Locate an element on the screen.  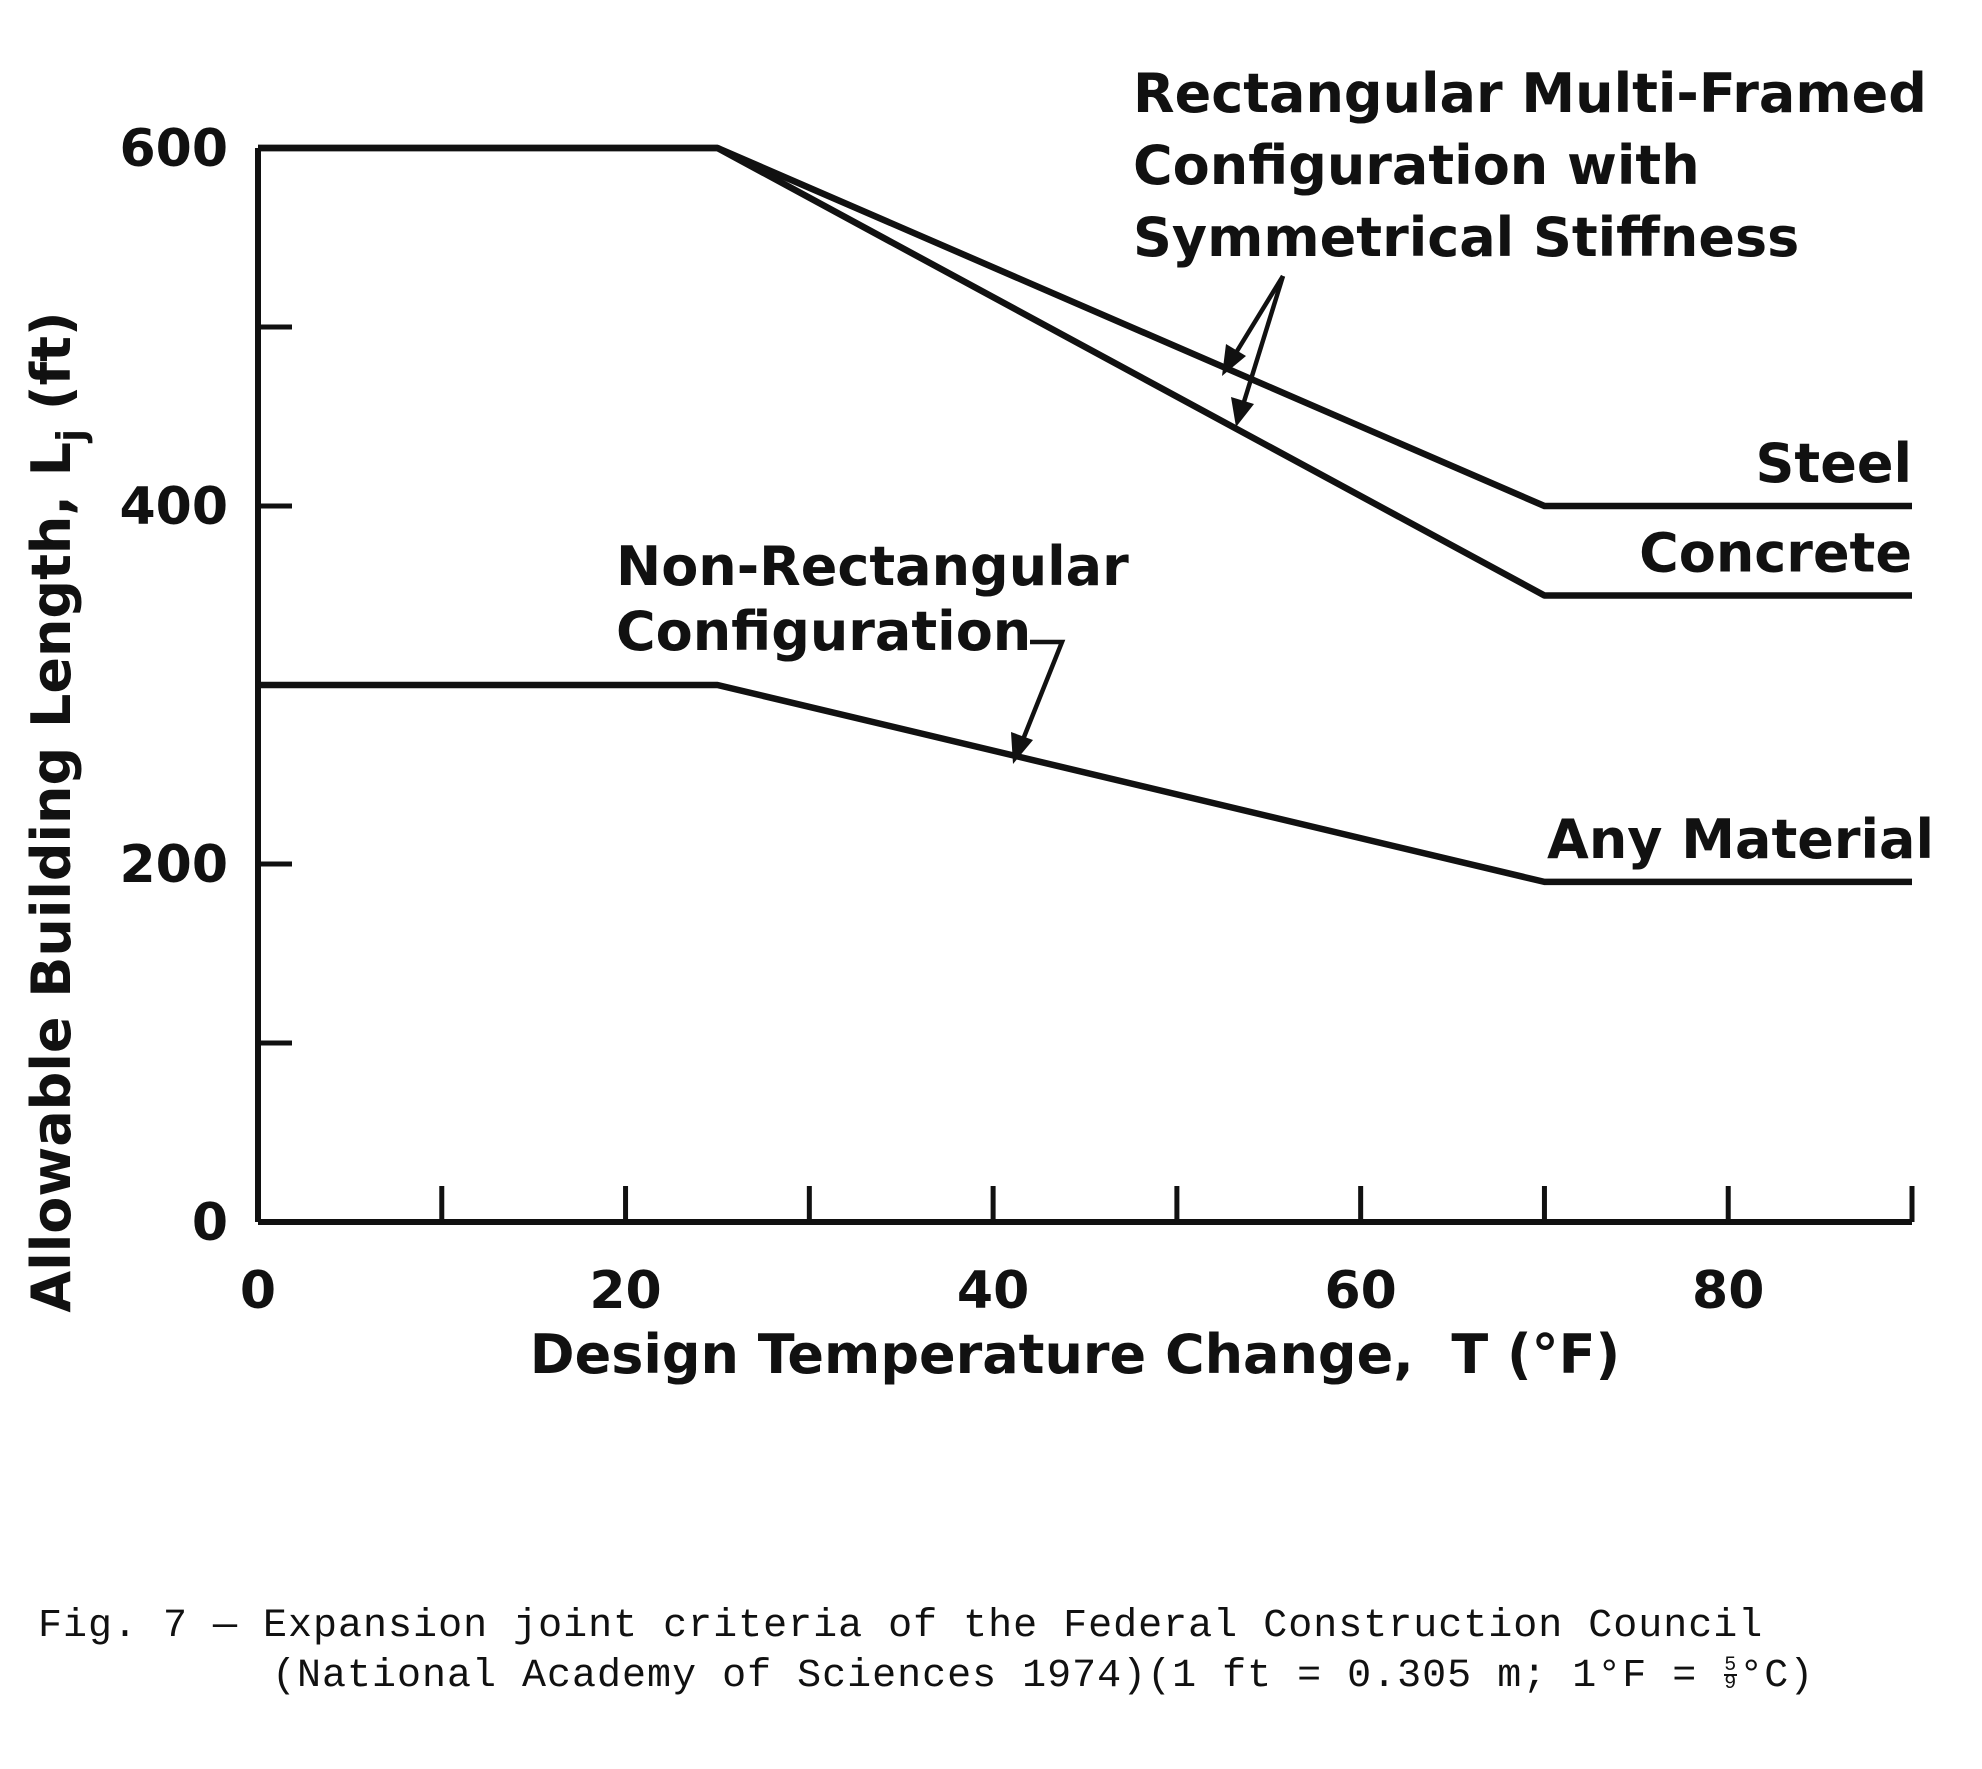
arrow-to-any-material is located at coordinates (1042, 691).